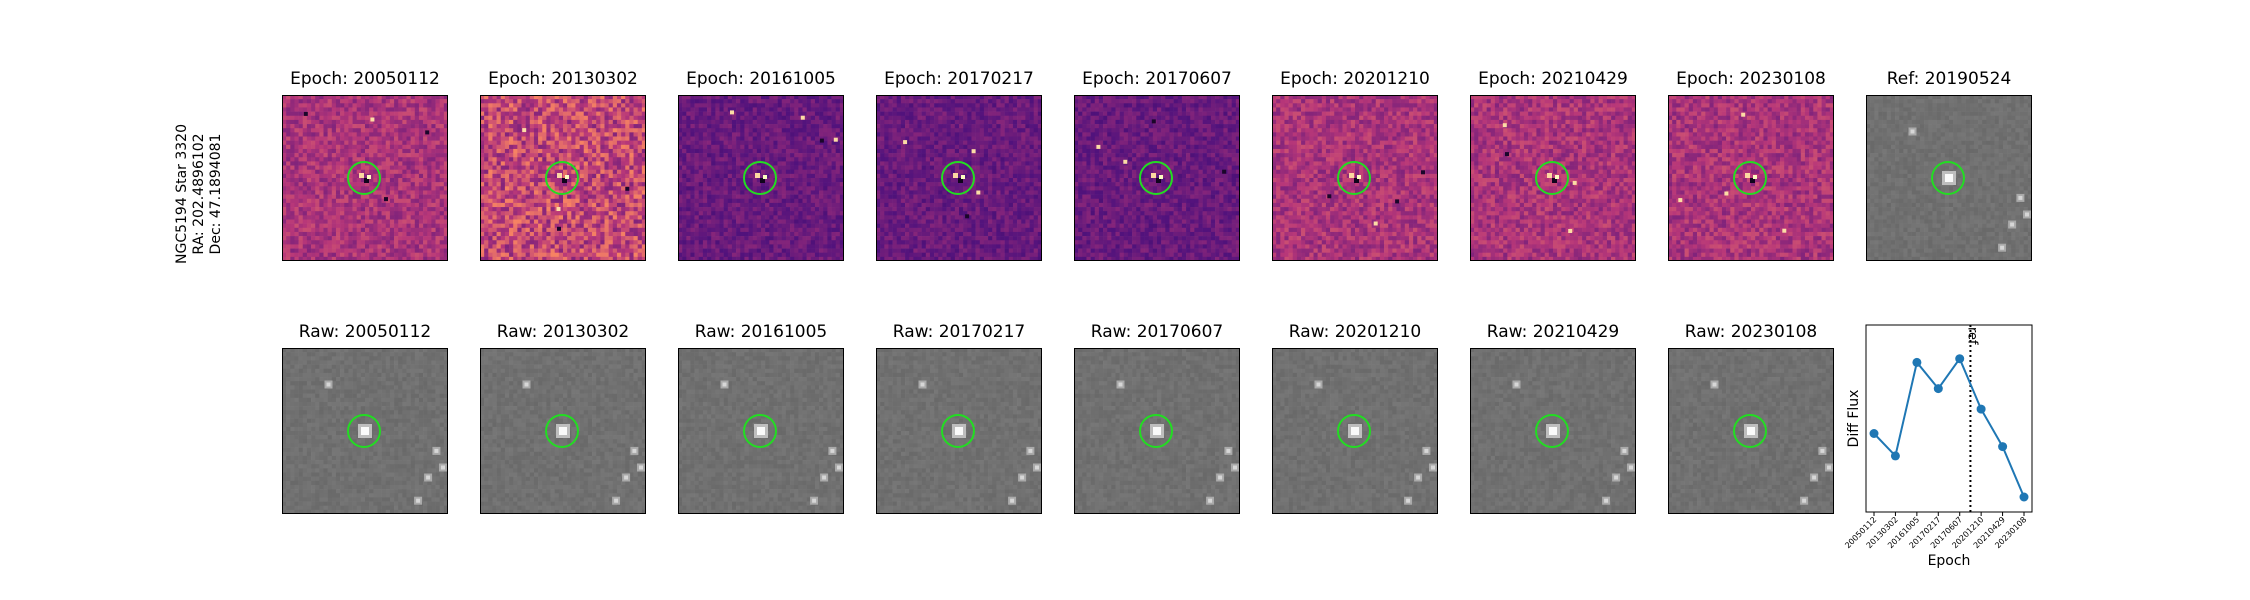 The image size is (2250, 600). I want to click on diff-panel-title: Epoch: 20170607, so click(1157, 79).